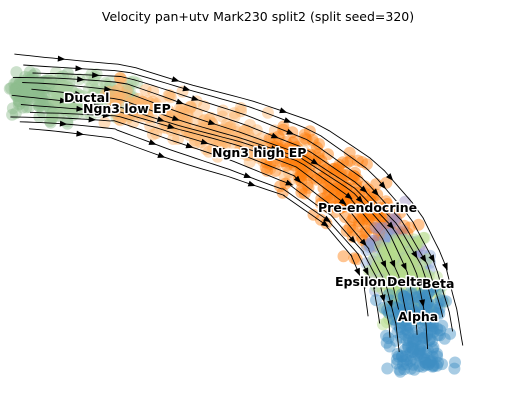  I want to click on label-ngn3-low-ep: Ngn3 low EP, so click(127, 108).